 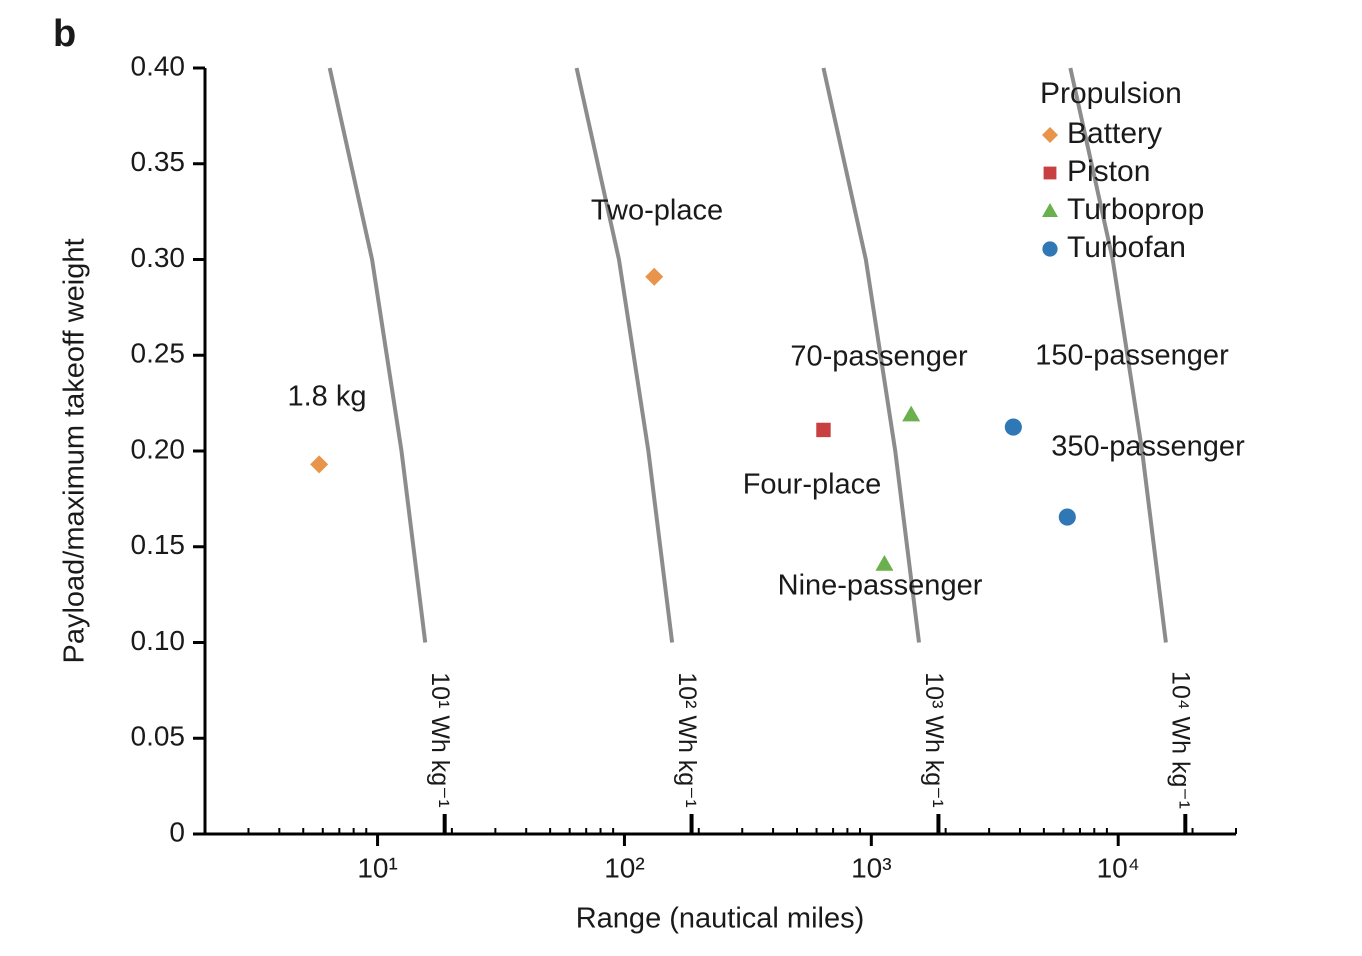 I want to click on annotation: 350-passenger, so click(x=1148, y=447).